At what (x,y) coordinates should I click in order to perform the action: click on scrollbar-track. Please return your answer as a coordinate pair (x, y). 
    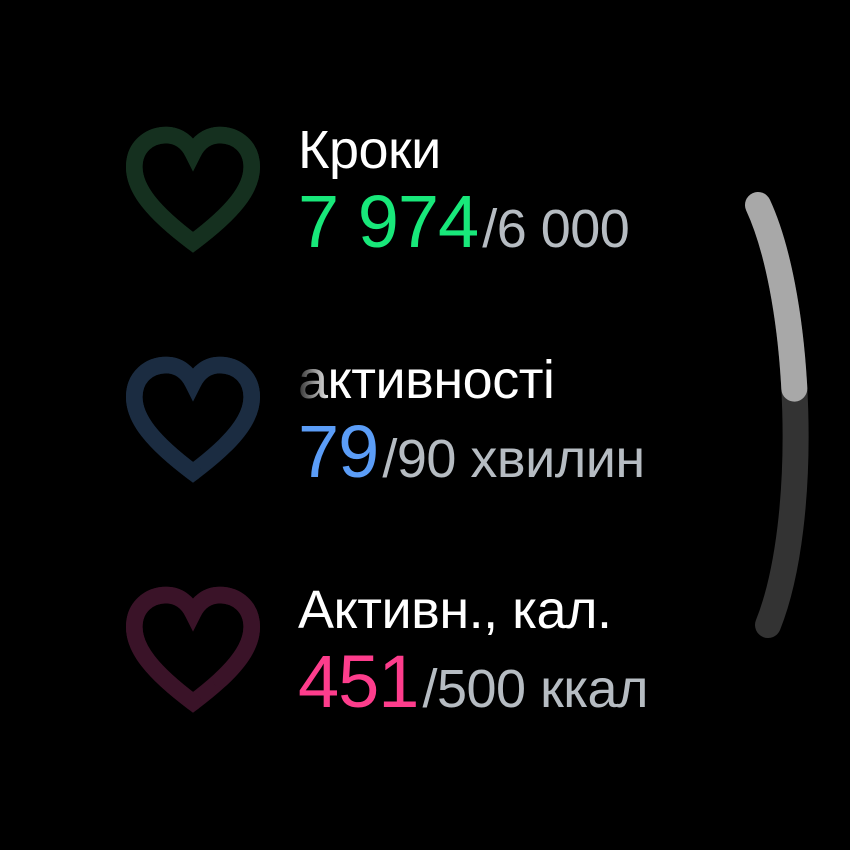
    Looking at the image, I should click on (777, 415).